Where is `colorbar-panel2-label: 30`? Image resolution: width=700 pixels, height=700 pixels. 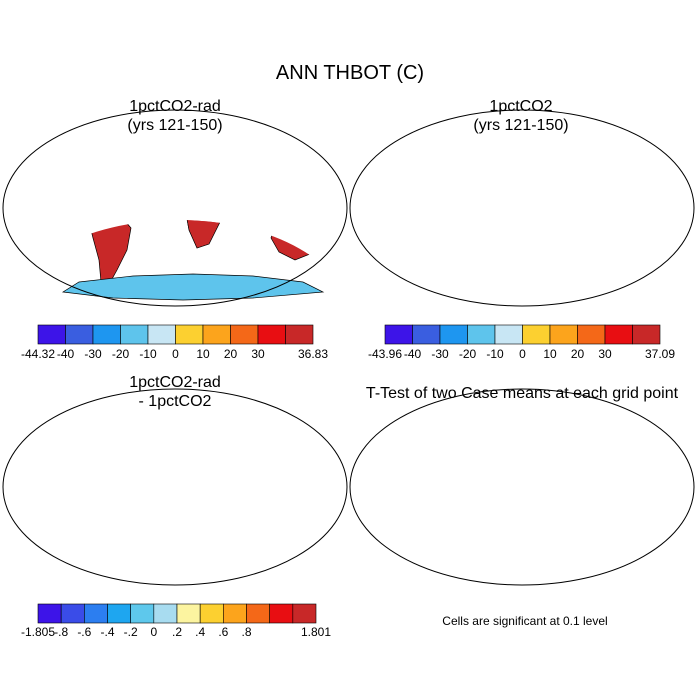
colorbar-panel2-label: 30 is located at coordinates (605, 354).